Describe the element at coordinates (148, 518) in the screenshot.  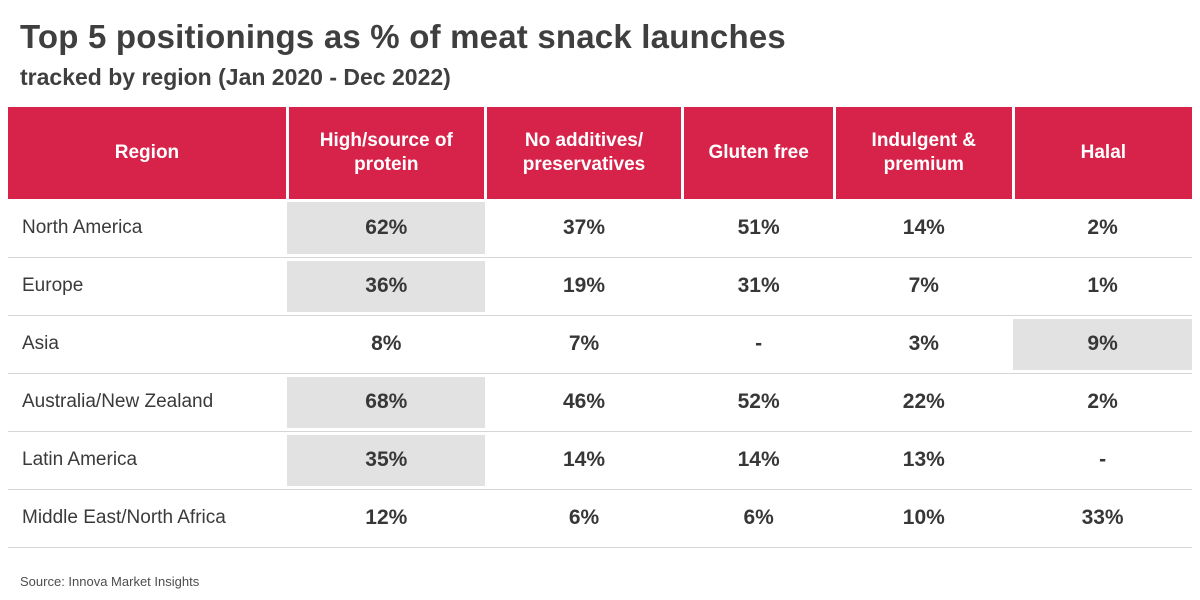
I see `region-label: Middle East/North Africa` at that location.